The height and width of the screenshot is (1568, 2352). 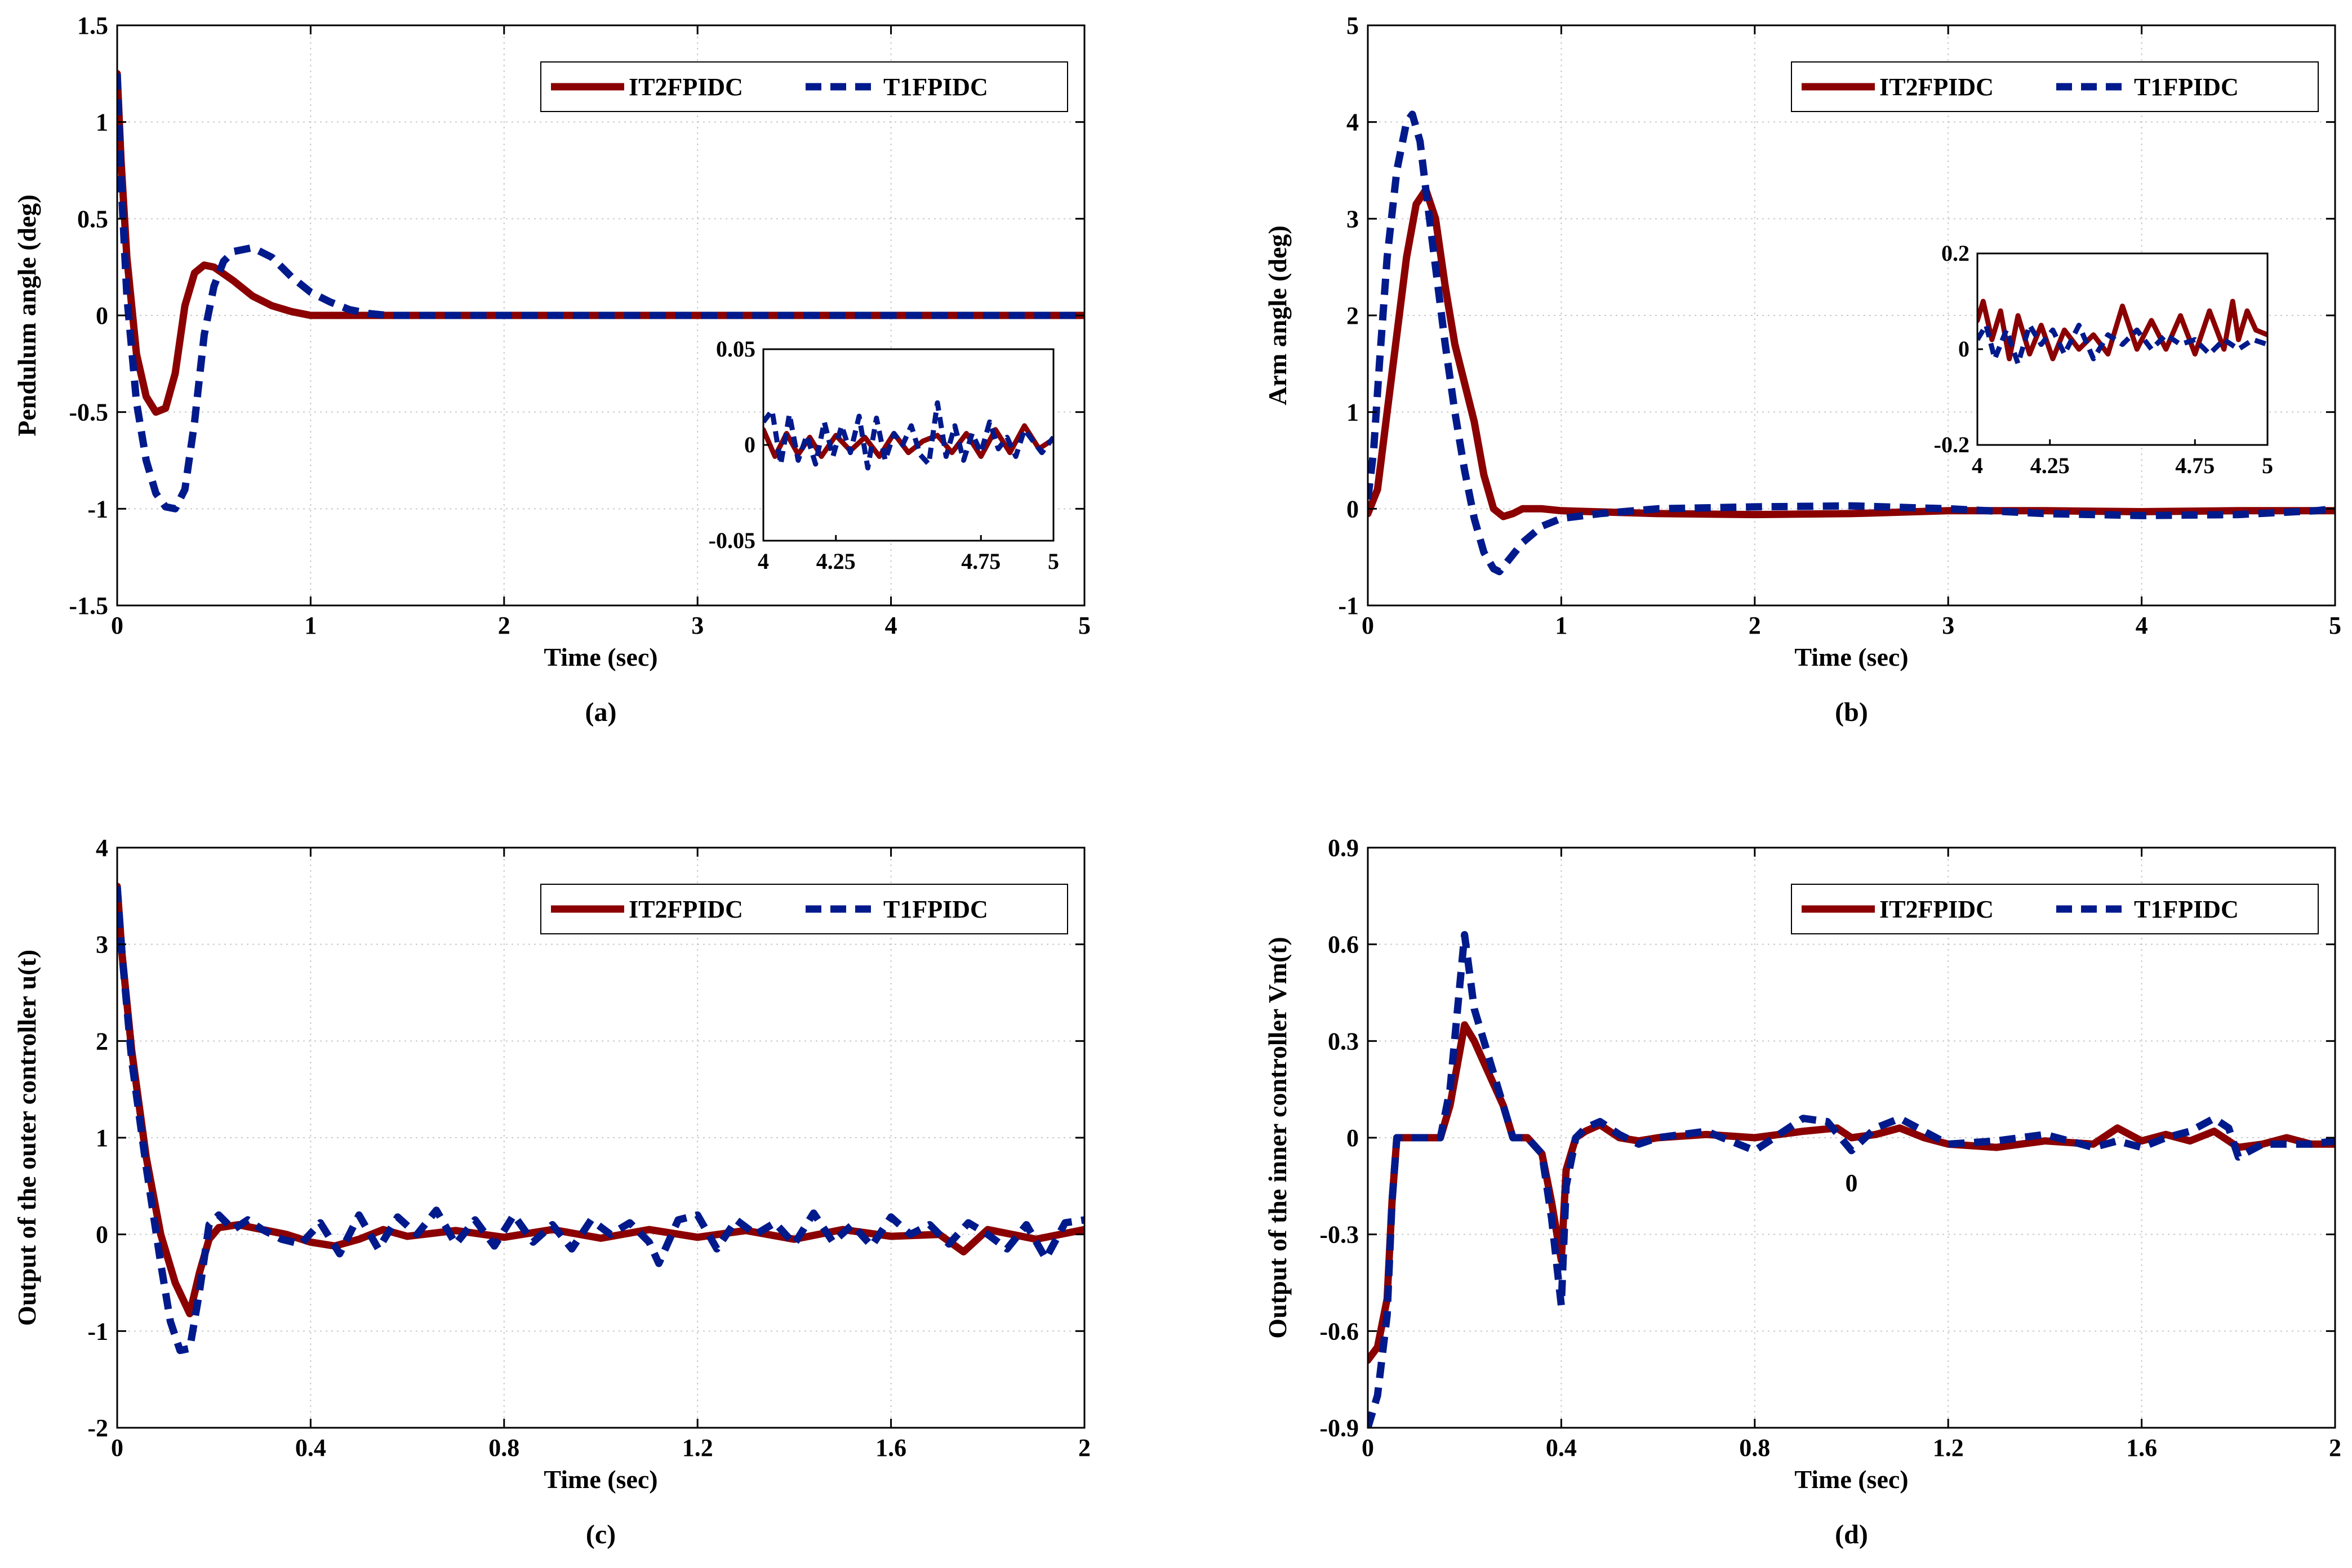 What do you see at coordinates (1277, 315) in the screenshot?
I see `y-axis-title: Arm angle (deg)` at bounding box center [1277, 315].